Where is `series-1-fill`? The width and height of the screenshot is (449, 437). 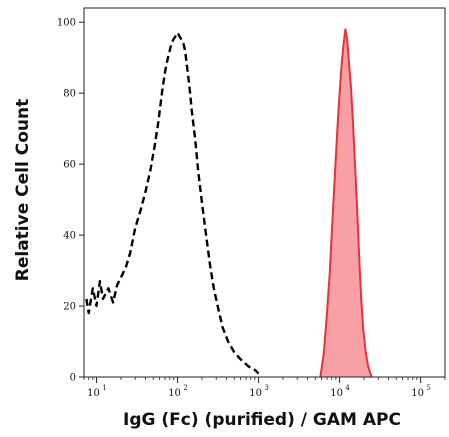
series-1-fill is located at coordinates (346, 203).